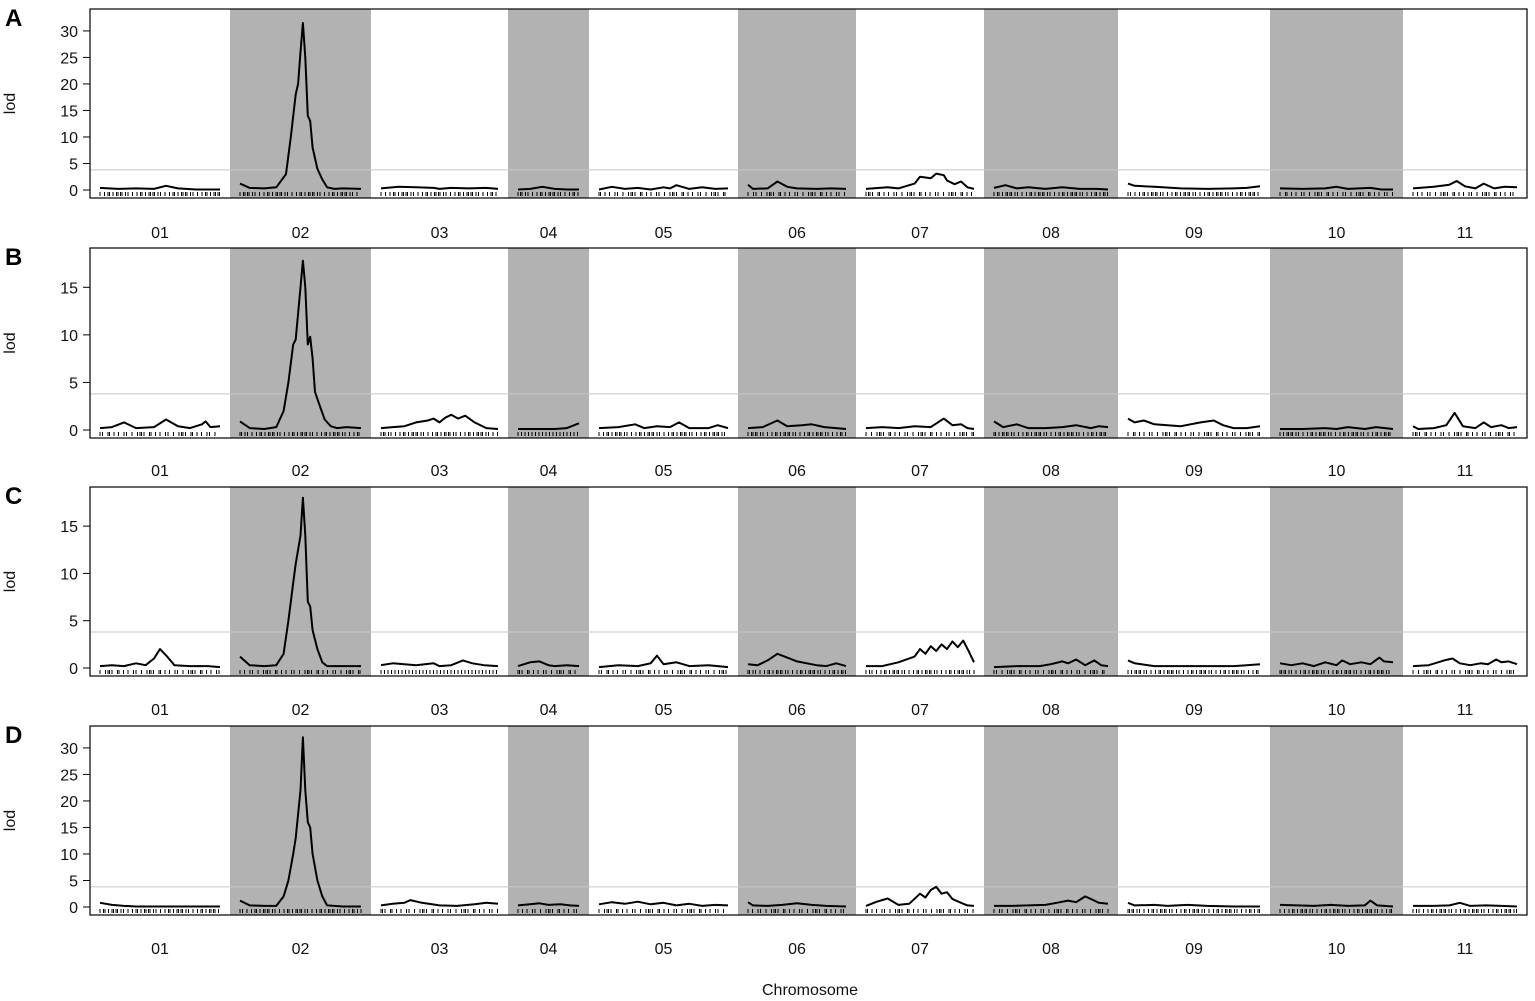  What do you see at coordinates (810, 990) in the screenshot?
I see `x-axis-title: Chromosome` at bounding box center [810, 990].